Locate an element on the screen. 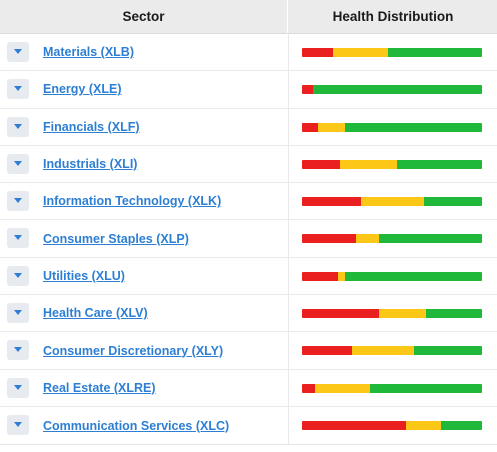  table-row: Financials (XLF) is located at coordinates (248, 127).